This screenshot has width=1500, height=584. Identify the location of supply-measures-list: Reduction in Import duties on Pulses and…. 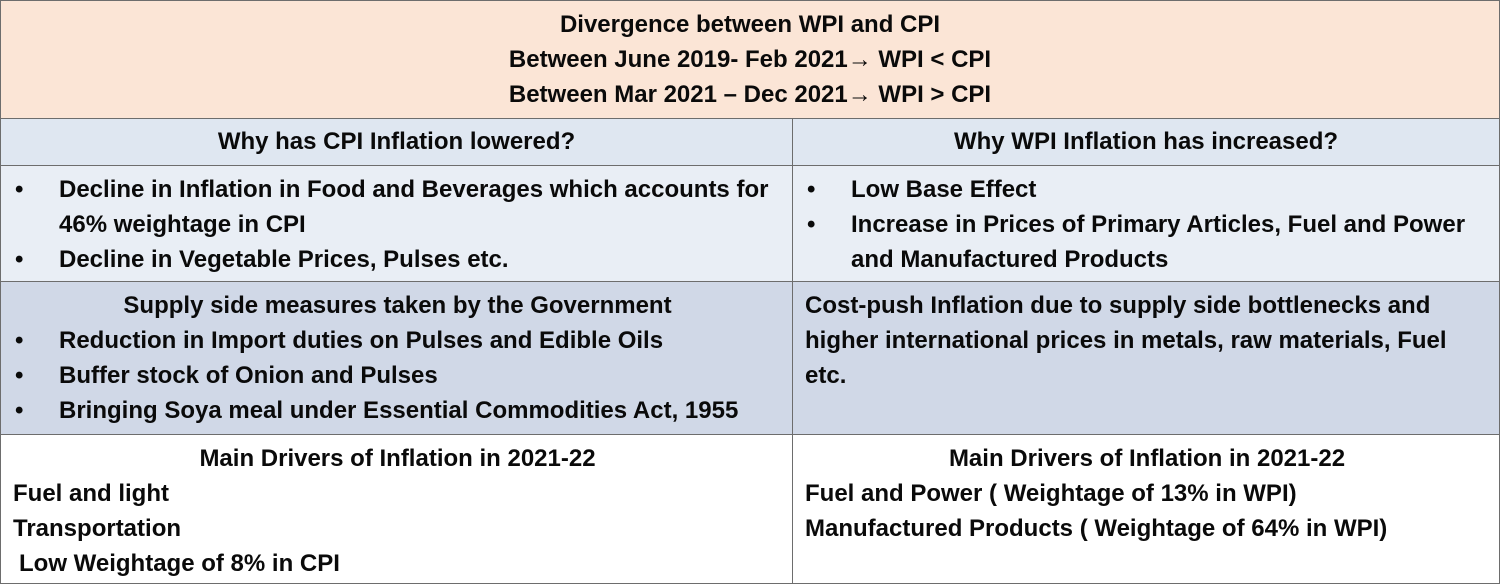
(397, 375).